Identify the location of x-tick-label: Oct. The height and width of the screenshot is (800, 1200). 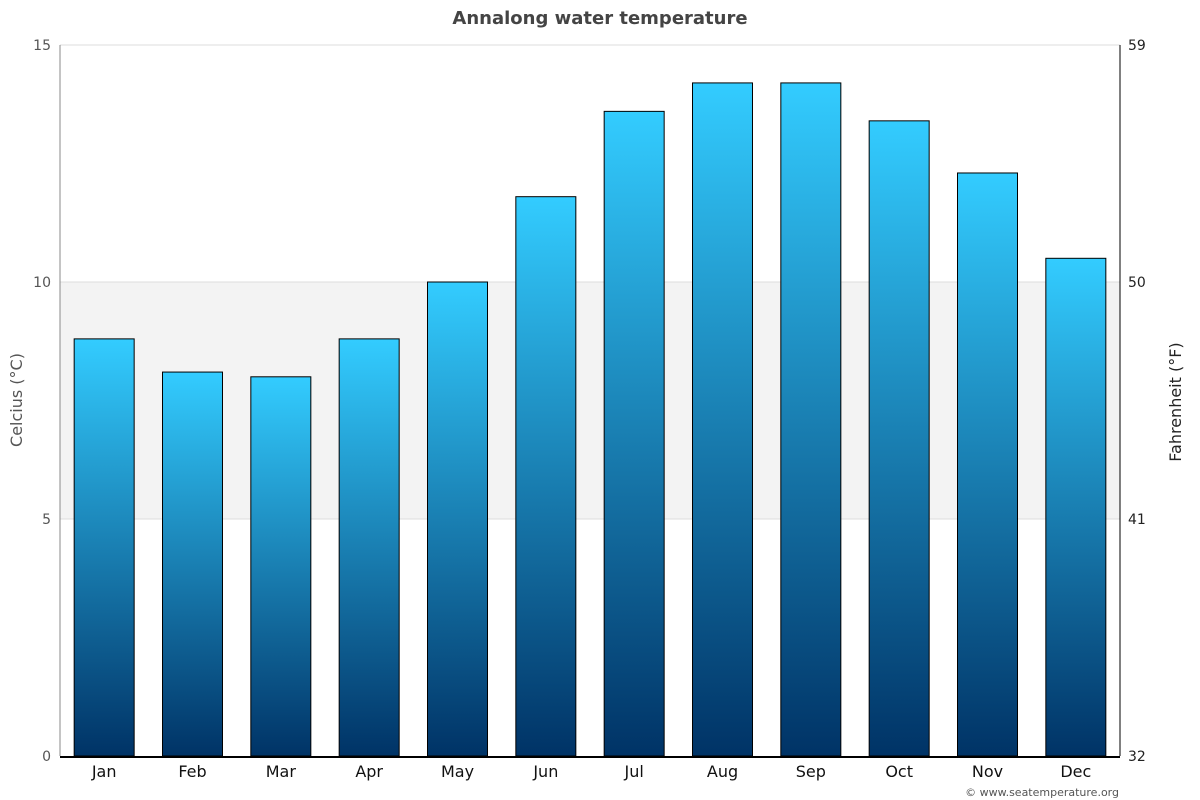
(899, 771).